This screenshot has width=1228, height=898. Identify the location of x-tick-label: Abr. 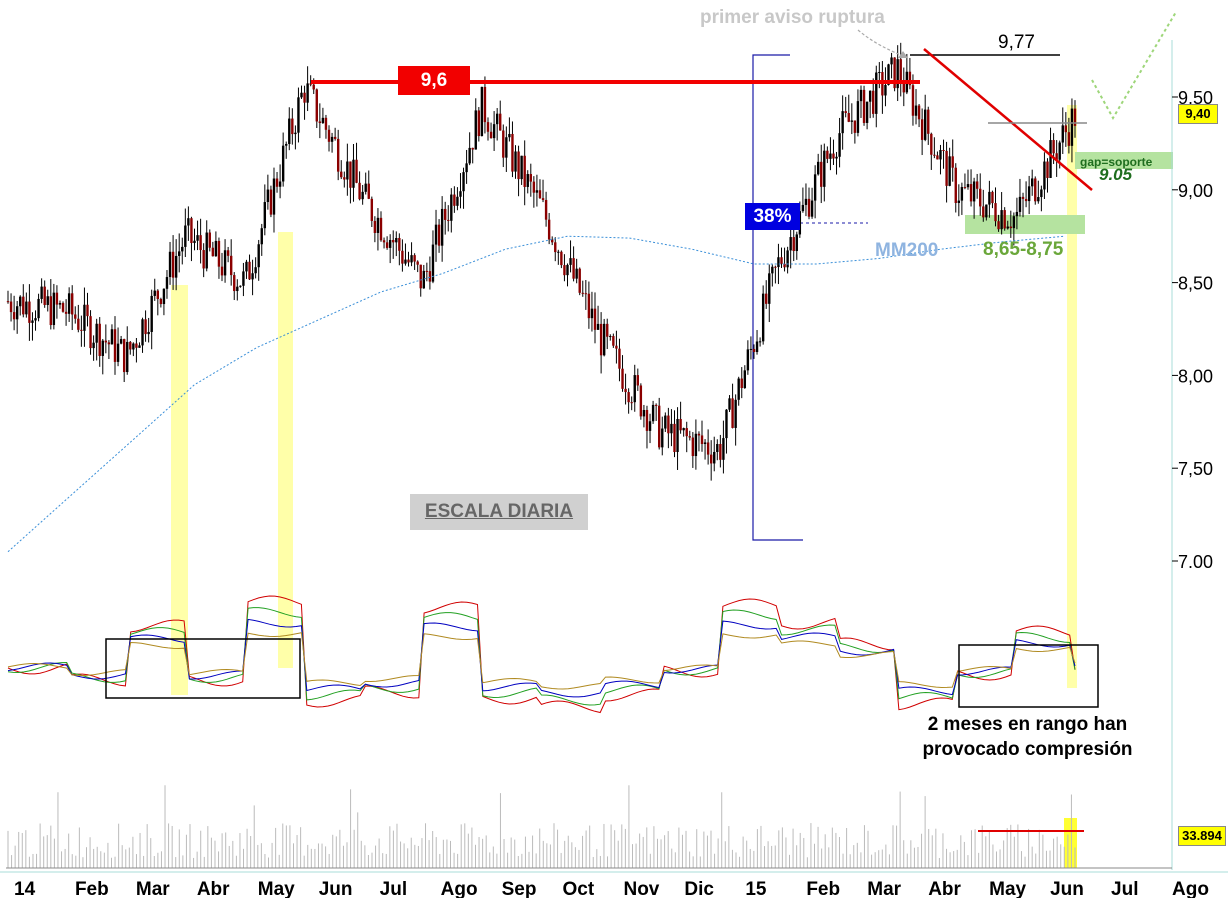
(944, 888).